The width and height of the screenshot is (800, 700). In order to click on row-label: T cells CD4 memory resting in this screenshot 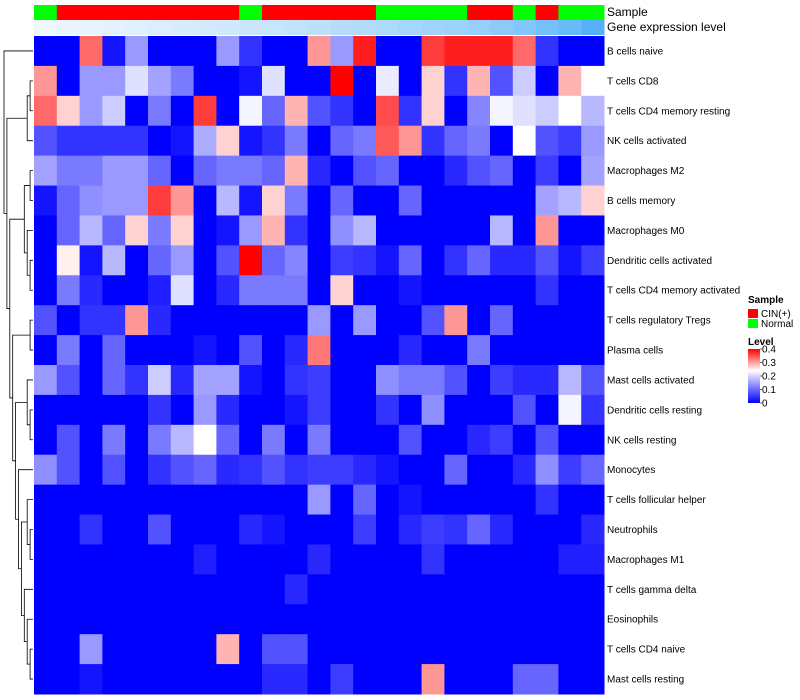, I will do `click(668, 111)`.